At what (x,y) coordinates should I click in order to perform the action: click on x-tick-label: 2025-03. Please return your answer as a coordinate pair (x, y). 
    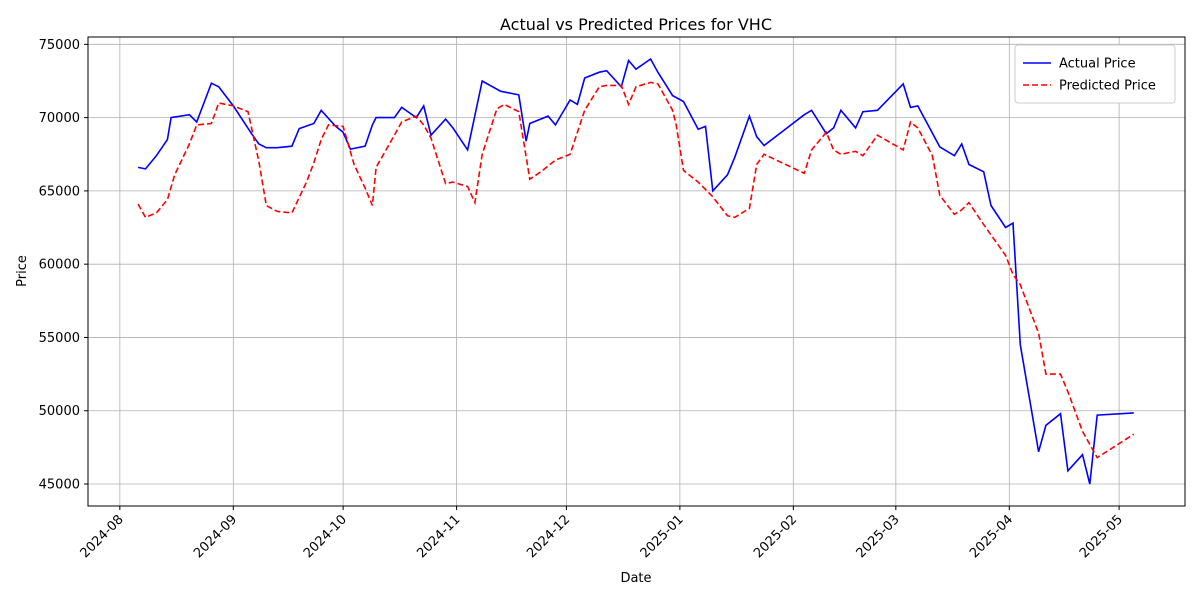
    Looking at the image, I should click on (878, 536).